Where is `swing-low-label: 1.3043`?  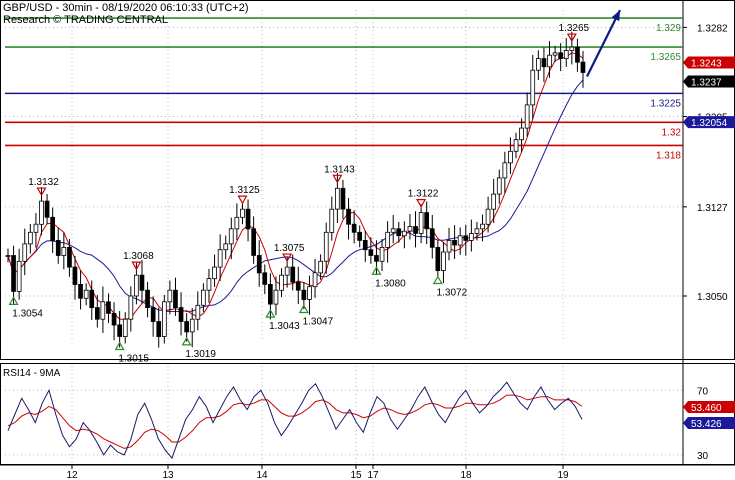
swing-low-label: 1.3043 is located at coordinates (284, 326).